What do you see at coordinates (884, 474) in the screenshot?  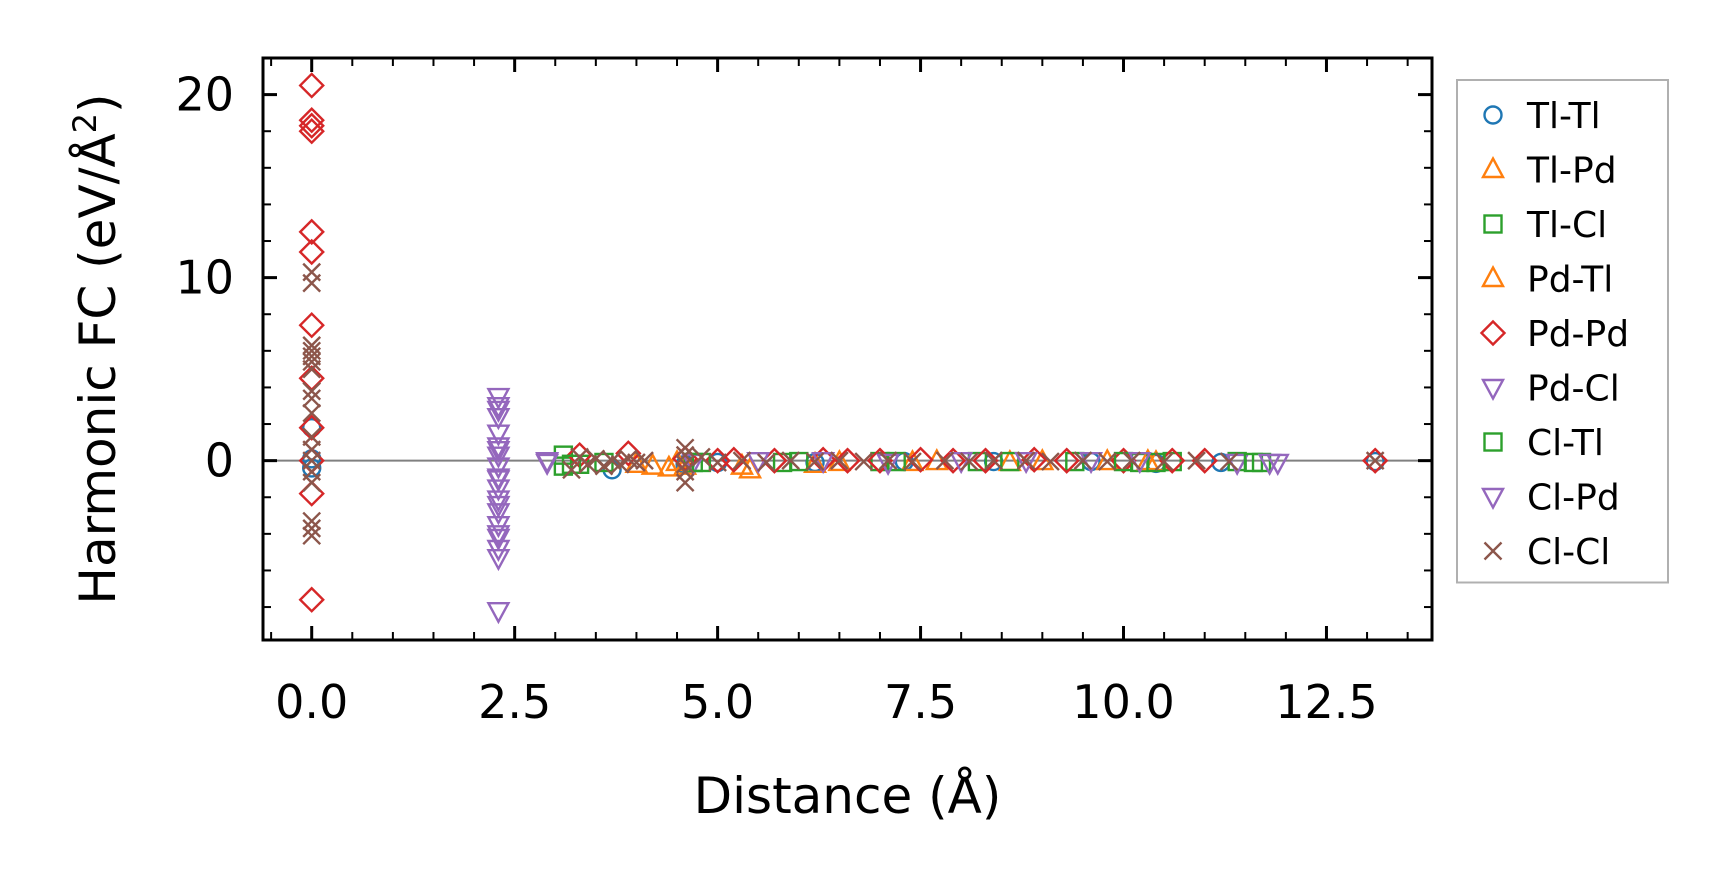 I see `series-cl-pd` at bounding box center [884, 474].